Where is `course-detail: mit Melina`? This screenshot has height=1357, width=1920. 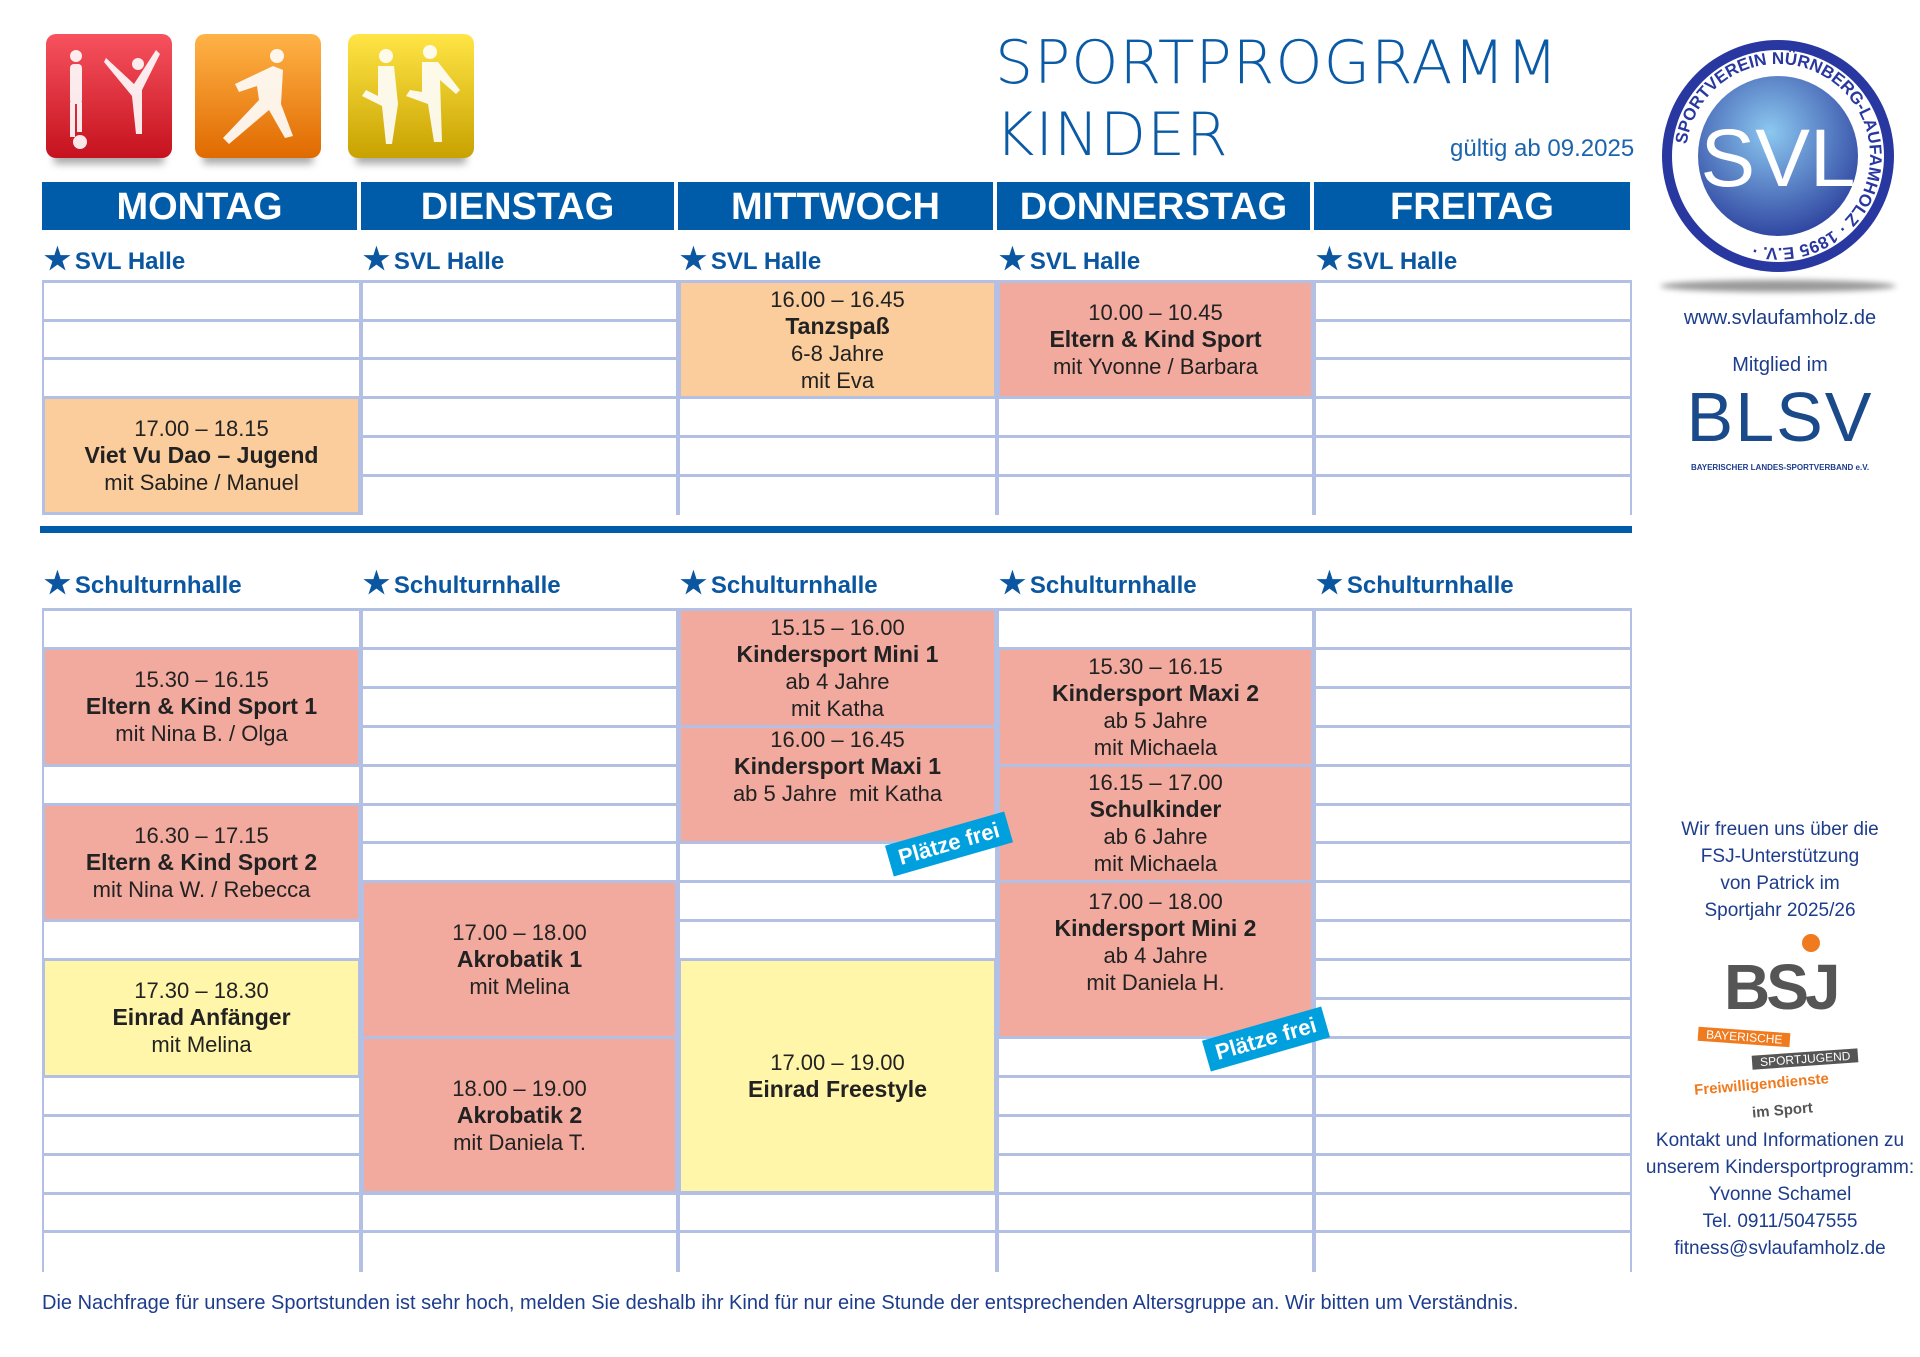 course-detail: mit Melina is located at coordinates (519, 987).